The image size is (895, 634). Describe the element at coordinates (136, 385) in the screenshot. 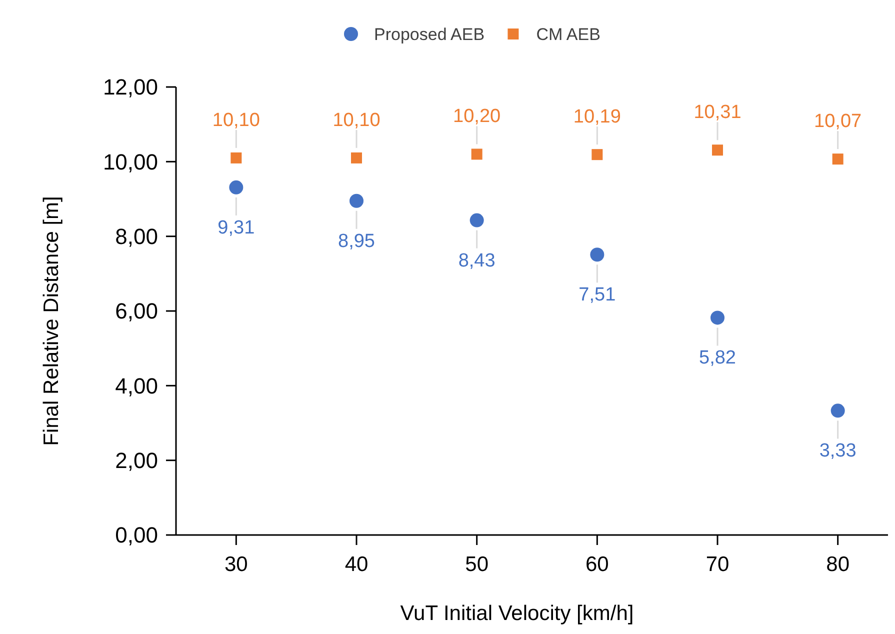

I see `y-tick-label: 4,00` at that location.